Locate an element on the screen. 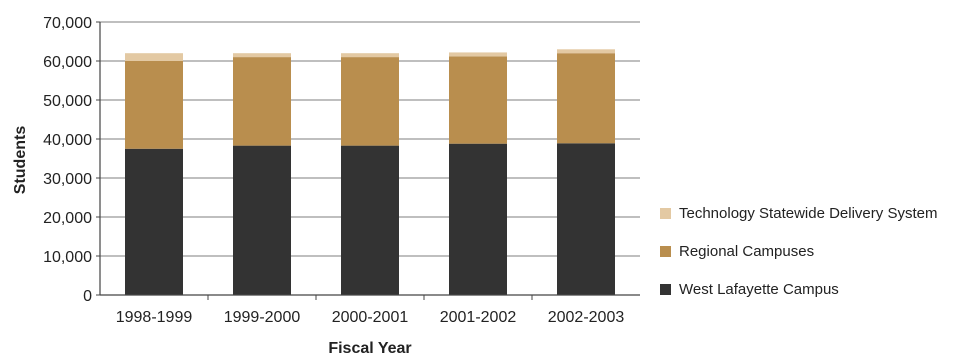 This screenshot has height=362, width=961. y-tick-label: 30,000 is located at coordinates (67, 179).